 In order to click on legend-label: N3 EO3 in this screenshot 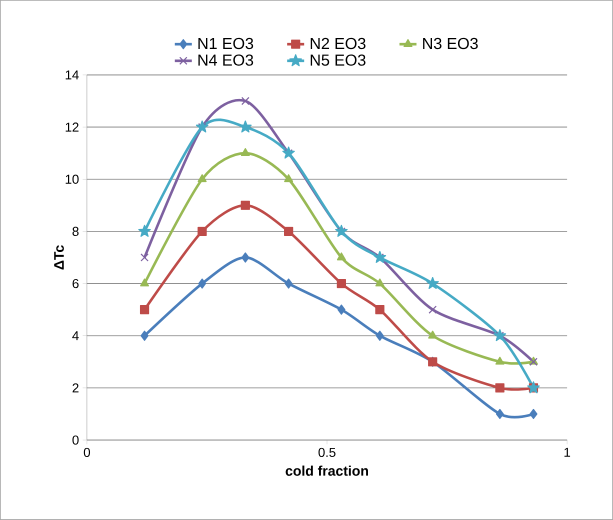, I will do `click(450, 44)`.